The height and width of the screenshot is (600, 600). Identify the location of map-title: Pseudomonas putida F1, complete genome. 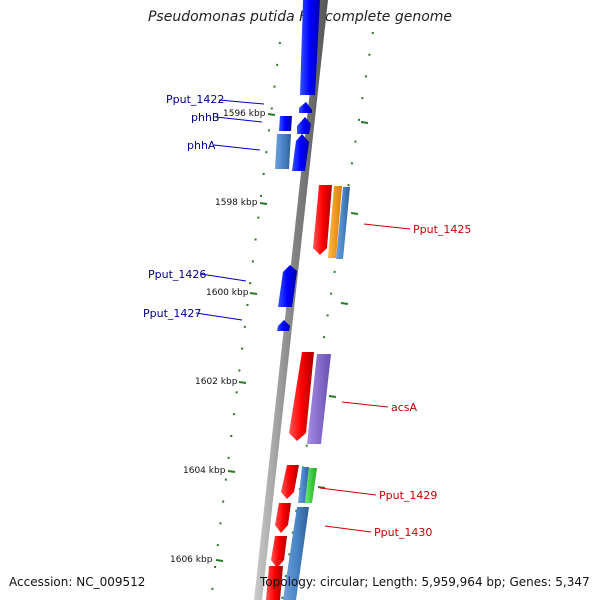
(300, 17).